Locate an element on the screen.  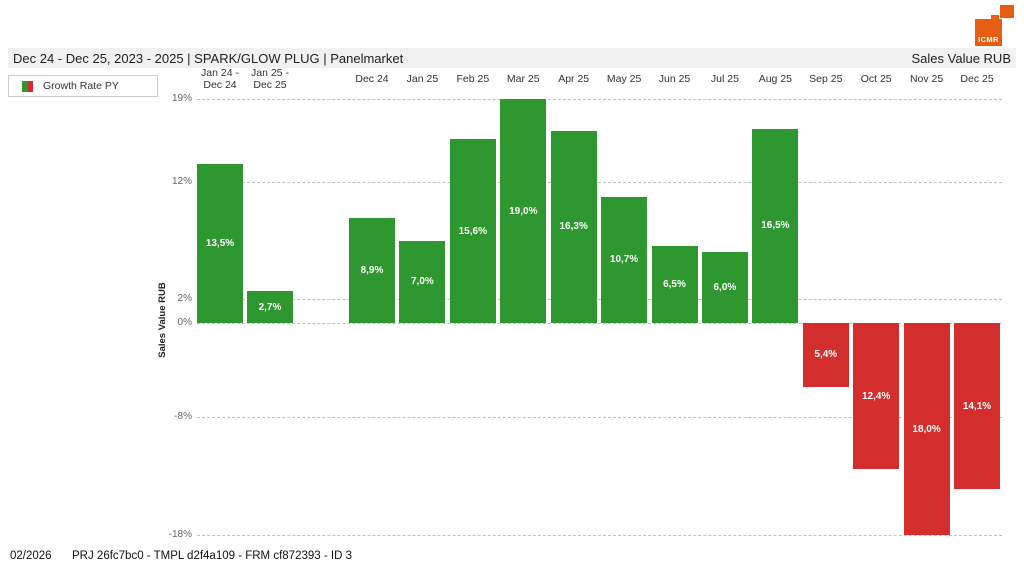
column-header-feb-25: Feb 25 is located at coordinates (473, 79).